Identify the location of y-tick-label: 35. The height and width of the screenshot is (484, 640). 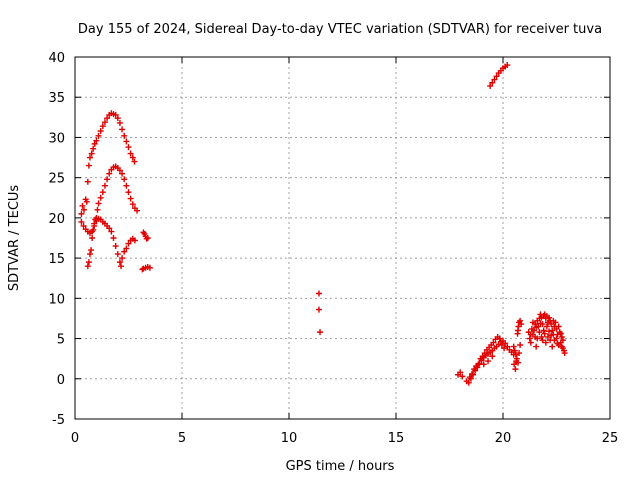
(56, 98).